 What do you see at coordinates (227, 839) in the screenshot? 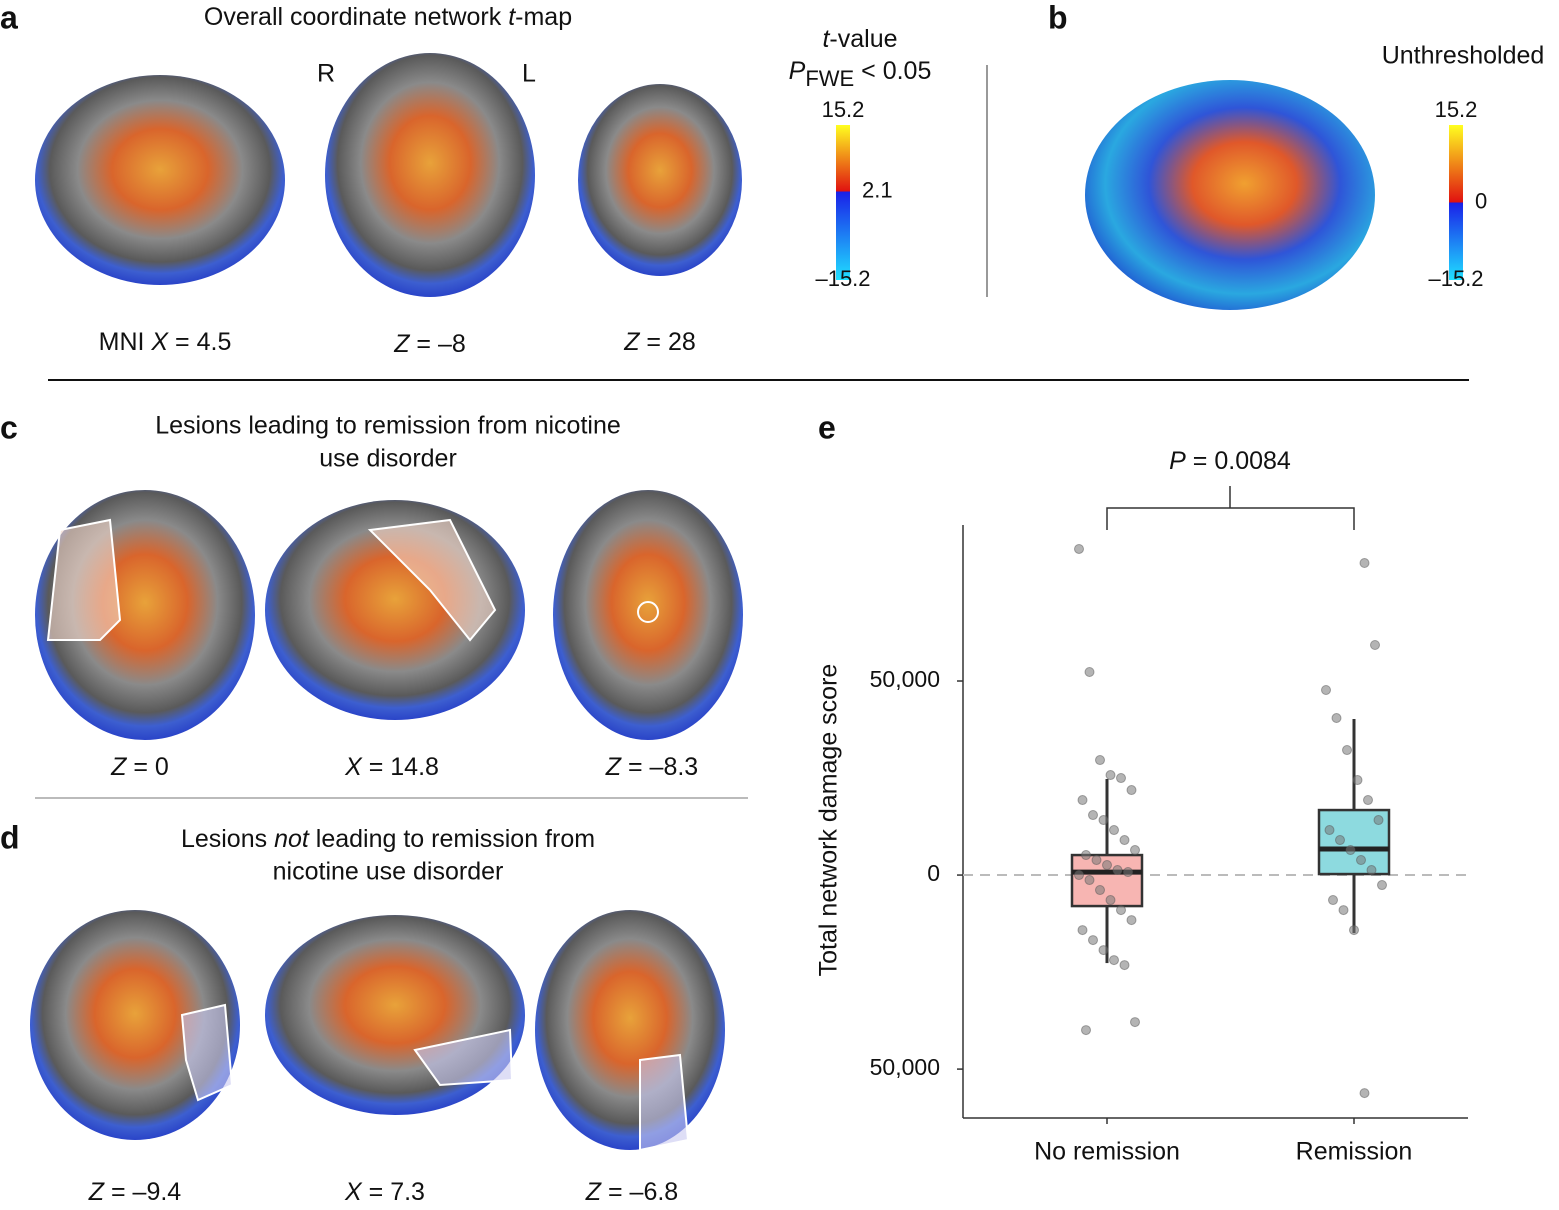
I see `title-part: Lesions` at bounding box center [227, 839].